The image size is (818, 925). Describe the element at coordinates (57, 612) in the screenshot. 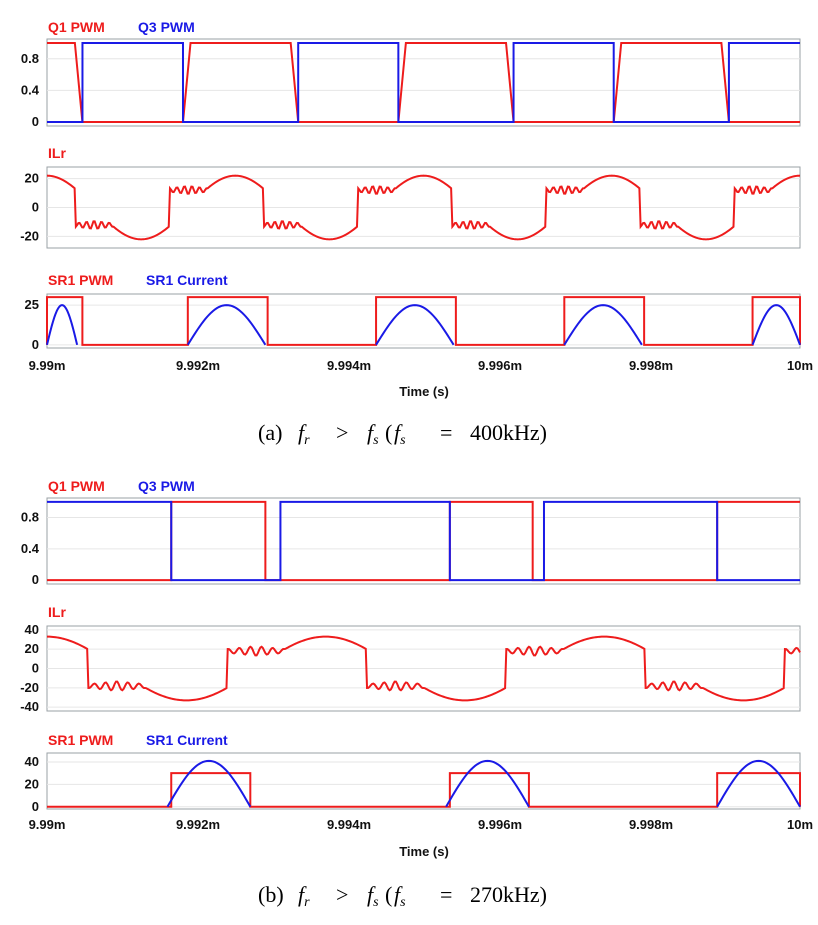

I see `legend-ilr-b: ILr` at that location.